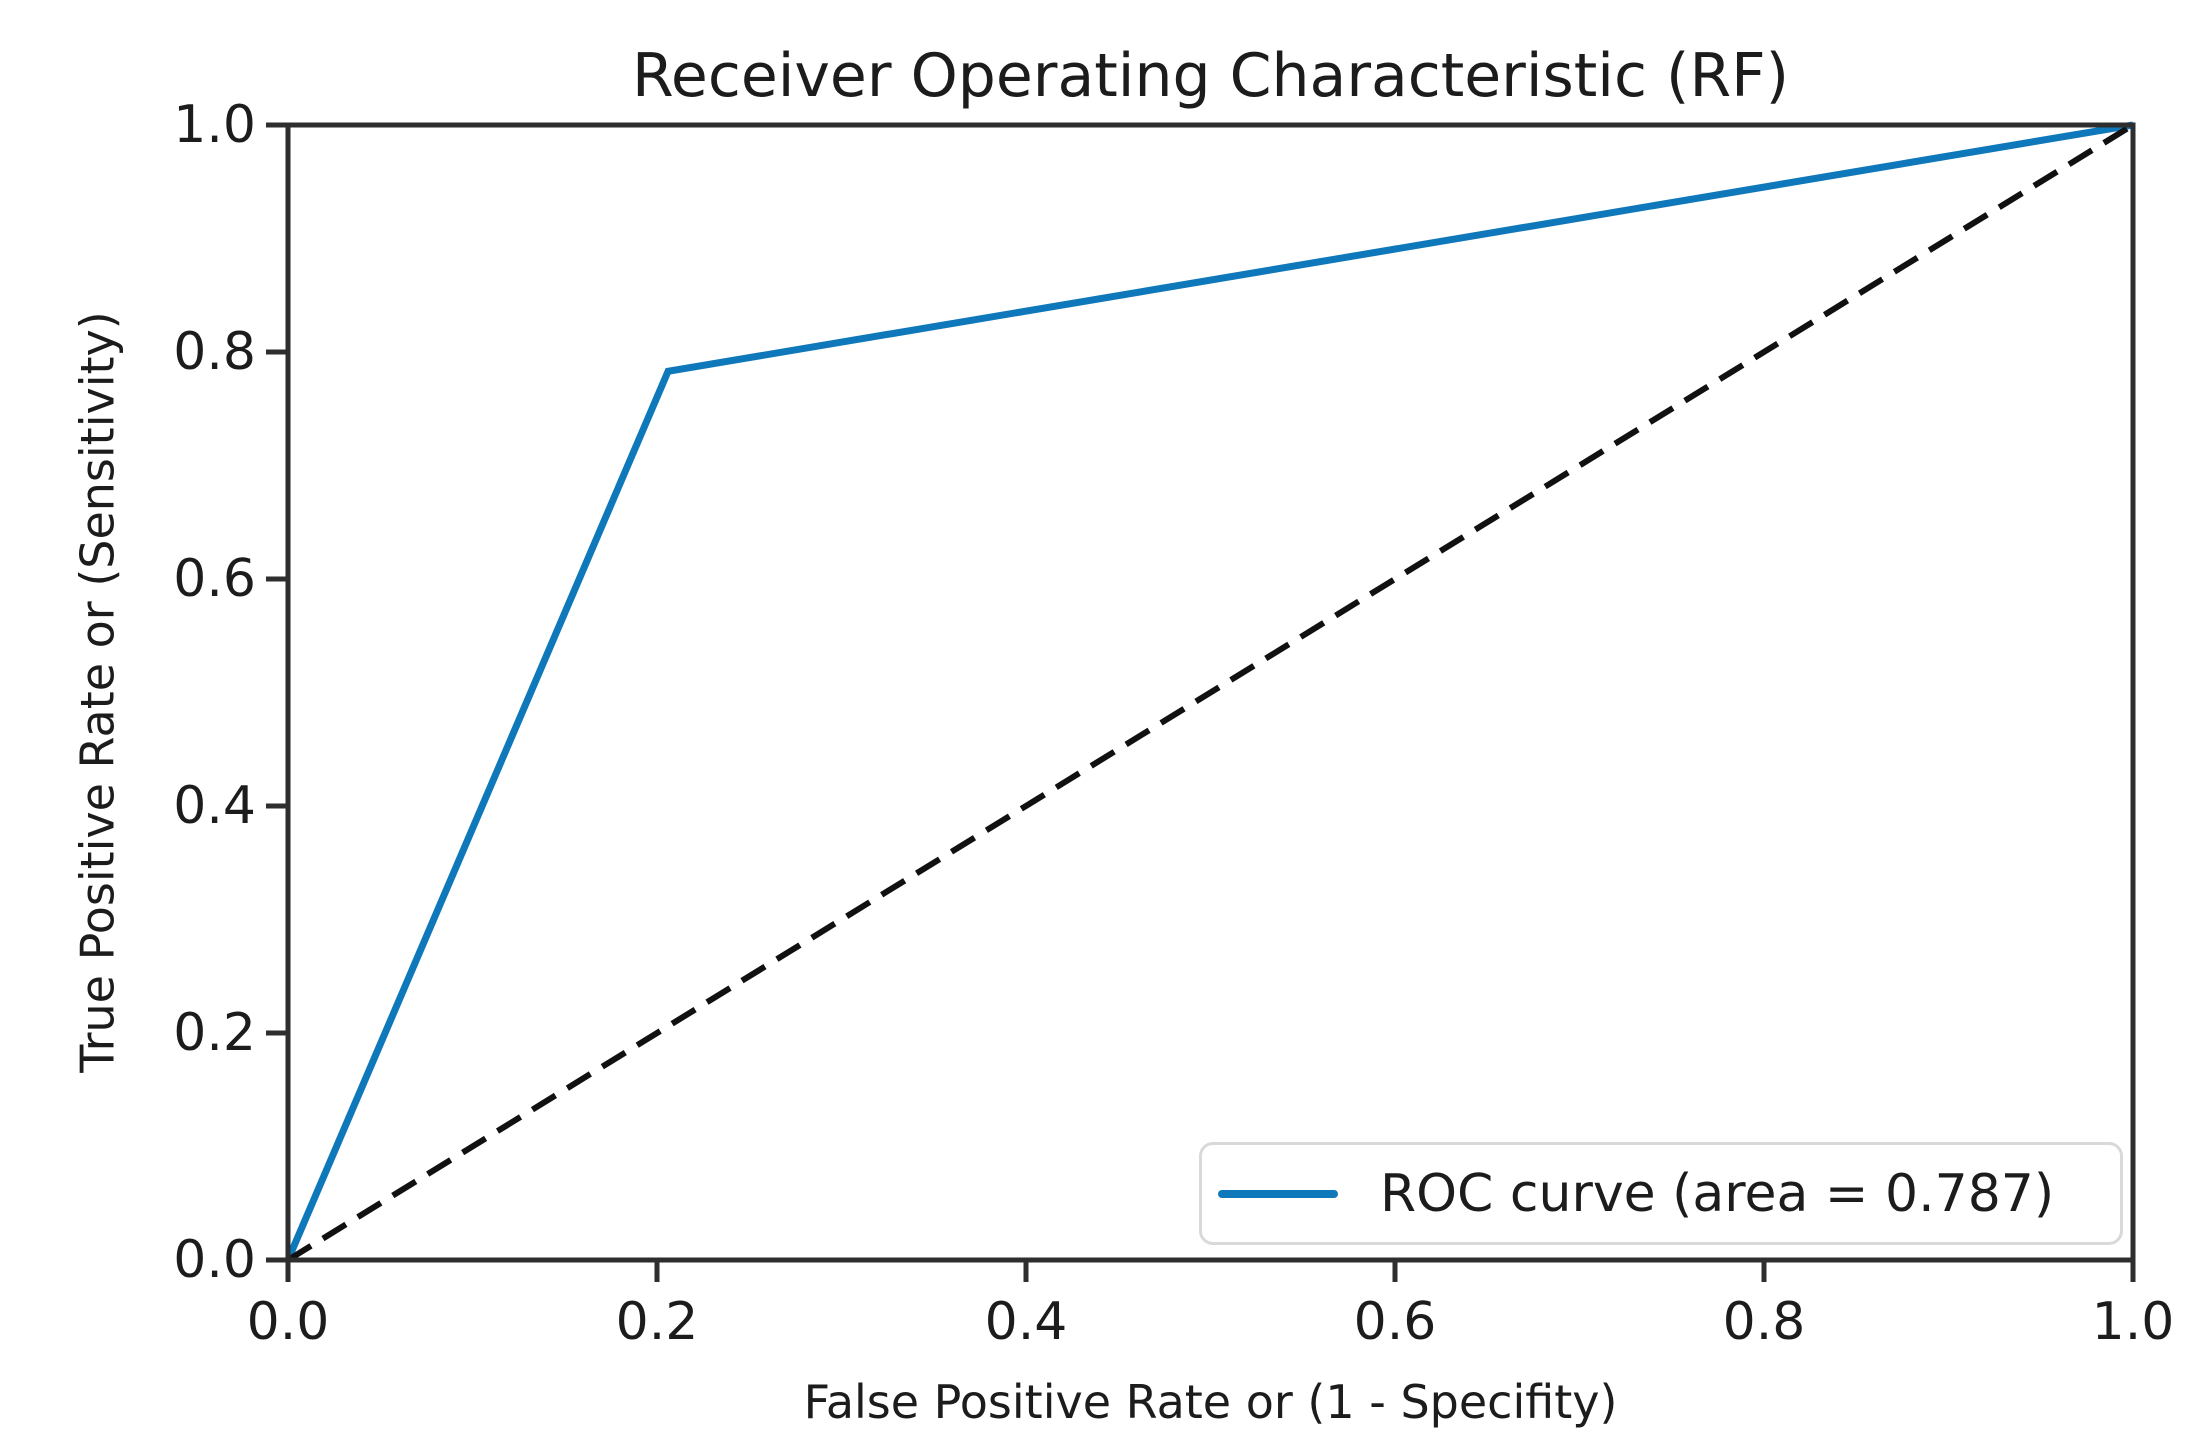 This screenshot has width=2190, height=1451. What do you see at coordinates (214, 1033) in the screenshot?
I see `y-tick-label: 0.2` at bounding box center [214, 1033].